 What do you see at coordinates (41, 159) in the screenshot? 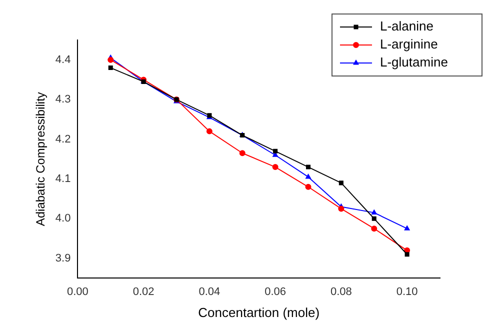
I see `y-axis-title: Adiabatic Compressibility` at bounding box center [41, 159].